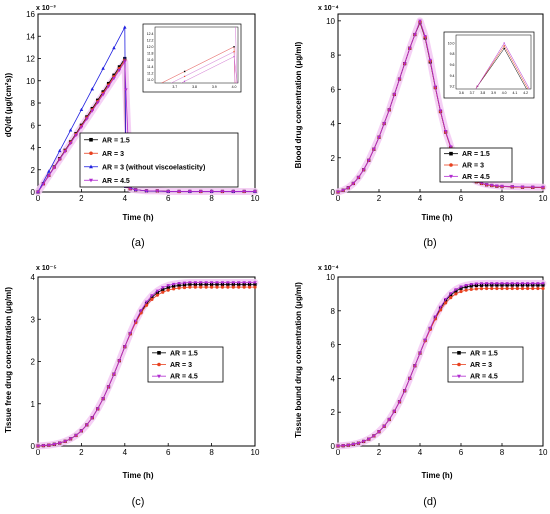  What do you see at coordinates (168, 198) in the screenshot?
I see `panel-a-x-tick-label: 6` at bounding box center [168, 198].